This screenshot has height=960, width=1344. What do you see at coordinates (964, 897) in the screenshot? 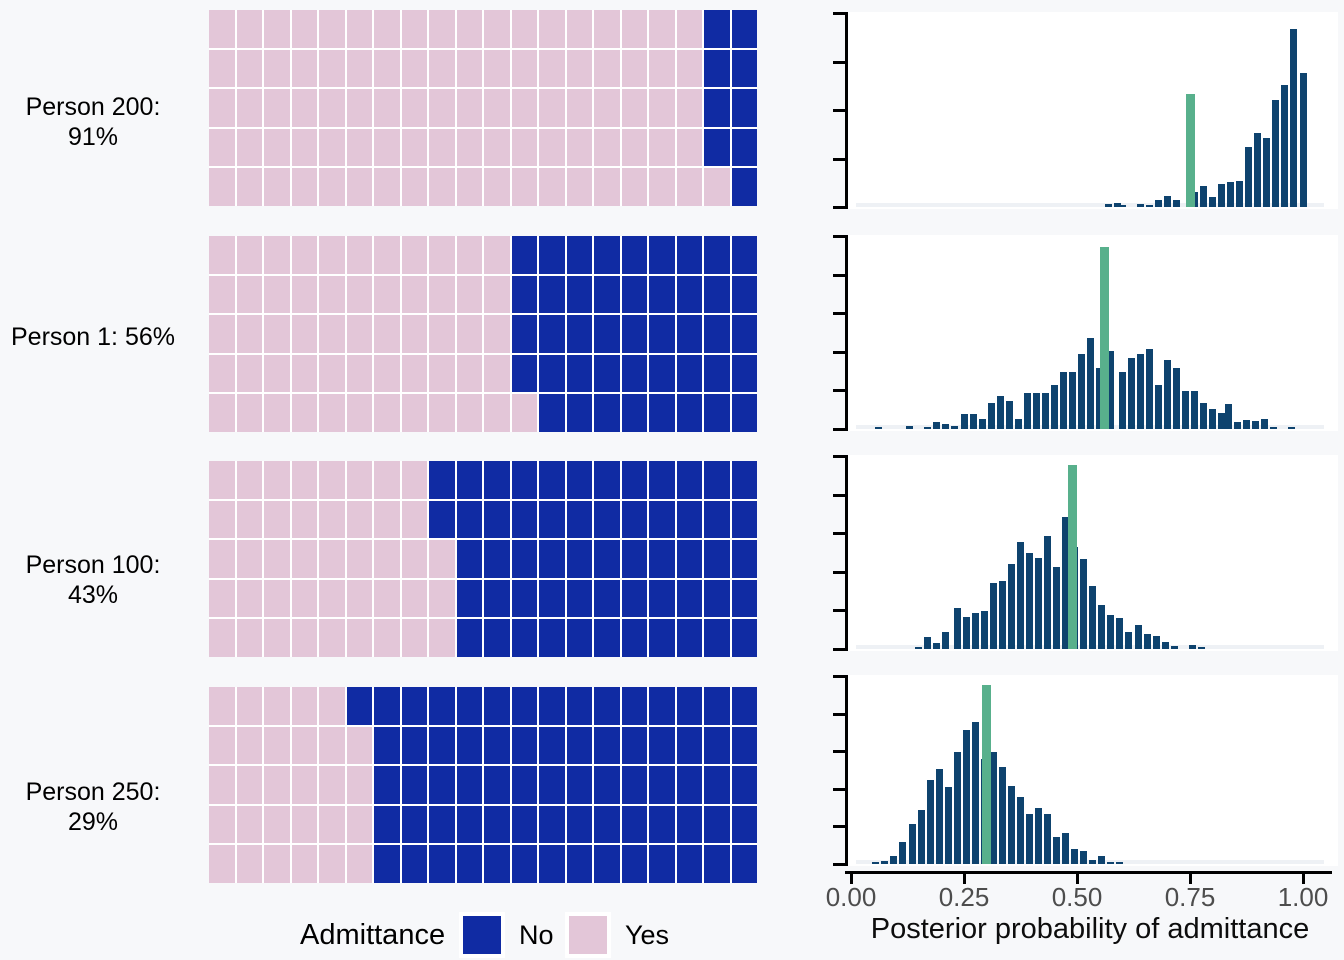
I see `x-axis-tick-label: 0.25` at bounding box center [964, 897].